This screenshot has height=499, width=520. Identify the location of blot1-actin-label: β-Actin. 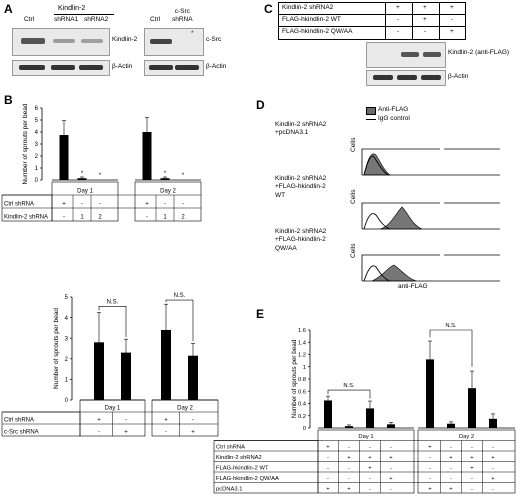
(122, 66).